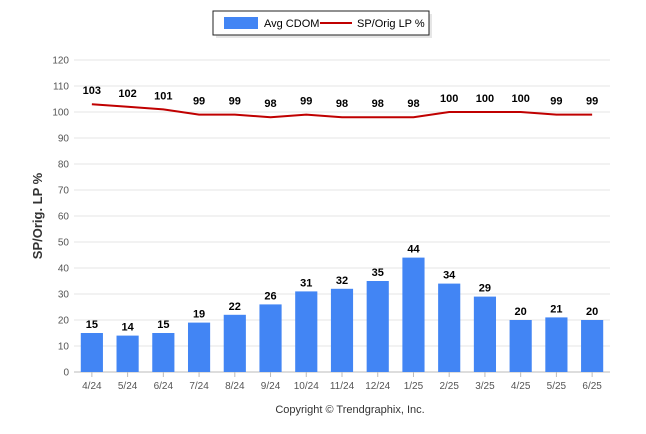 Image resolution: width=646 pixels, height=434 pixels. I want to click on line-series-sp-orig: 103 102 101 99 99 98 99 98 98 98 100 100 100 99 99, so click(340, 102).